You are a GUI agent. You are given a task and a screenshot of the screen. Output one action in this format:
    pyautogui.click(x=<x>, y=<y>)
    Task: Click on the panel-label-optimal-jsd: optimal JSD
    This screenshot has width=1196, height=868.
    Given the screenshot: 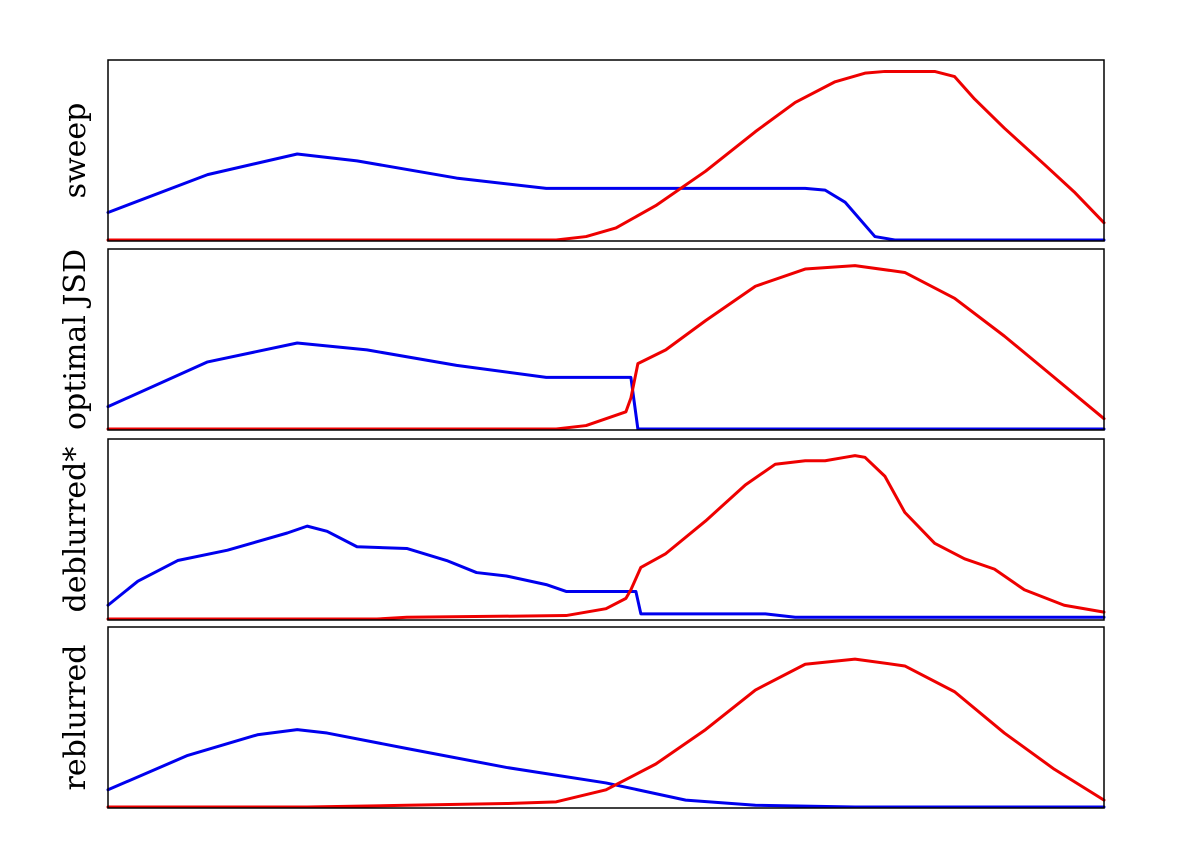 What is the action you would take?
    pyautogui.click(x=75, y=339)
    